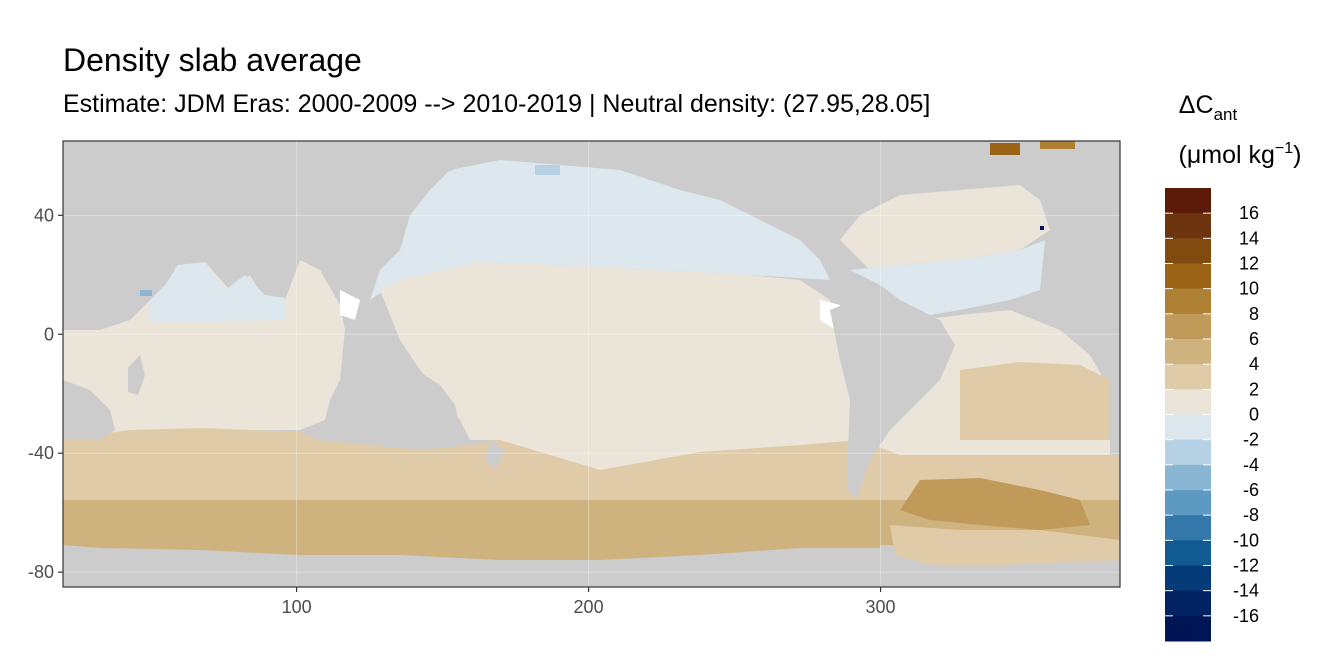 This screenshot has width=1344, height=672. What do you see at coordinates (400, 406) in the screenshot?
I see `australia-land` at bounding box center [400, 406].